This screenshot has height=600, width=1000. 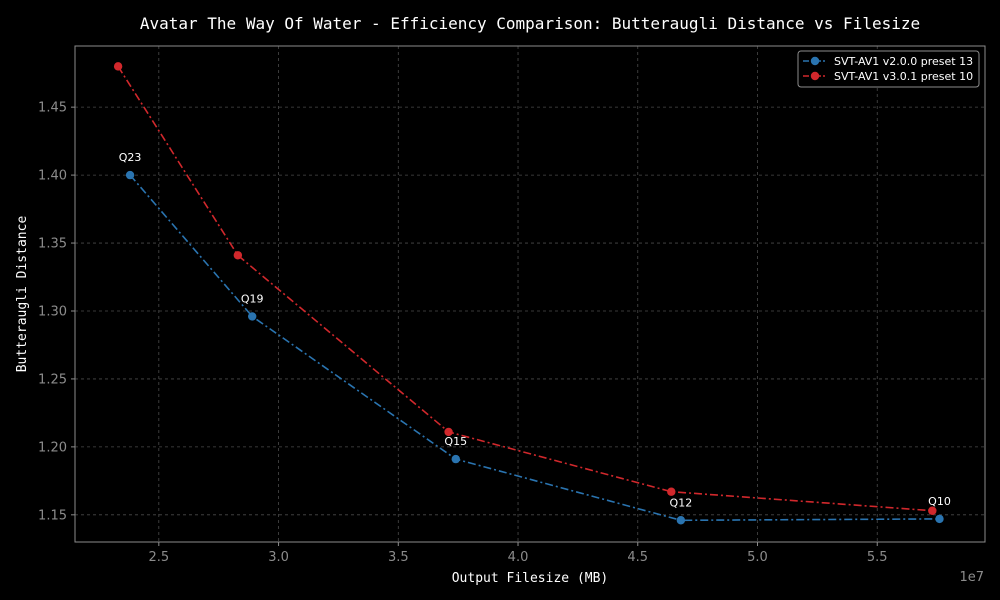 I want to click on y-axis-ticks: 1.15 1.20 1.25 1.30 1.35 1.40 1.45, so click(x=56, y=312).